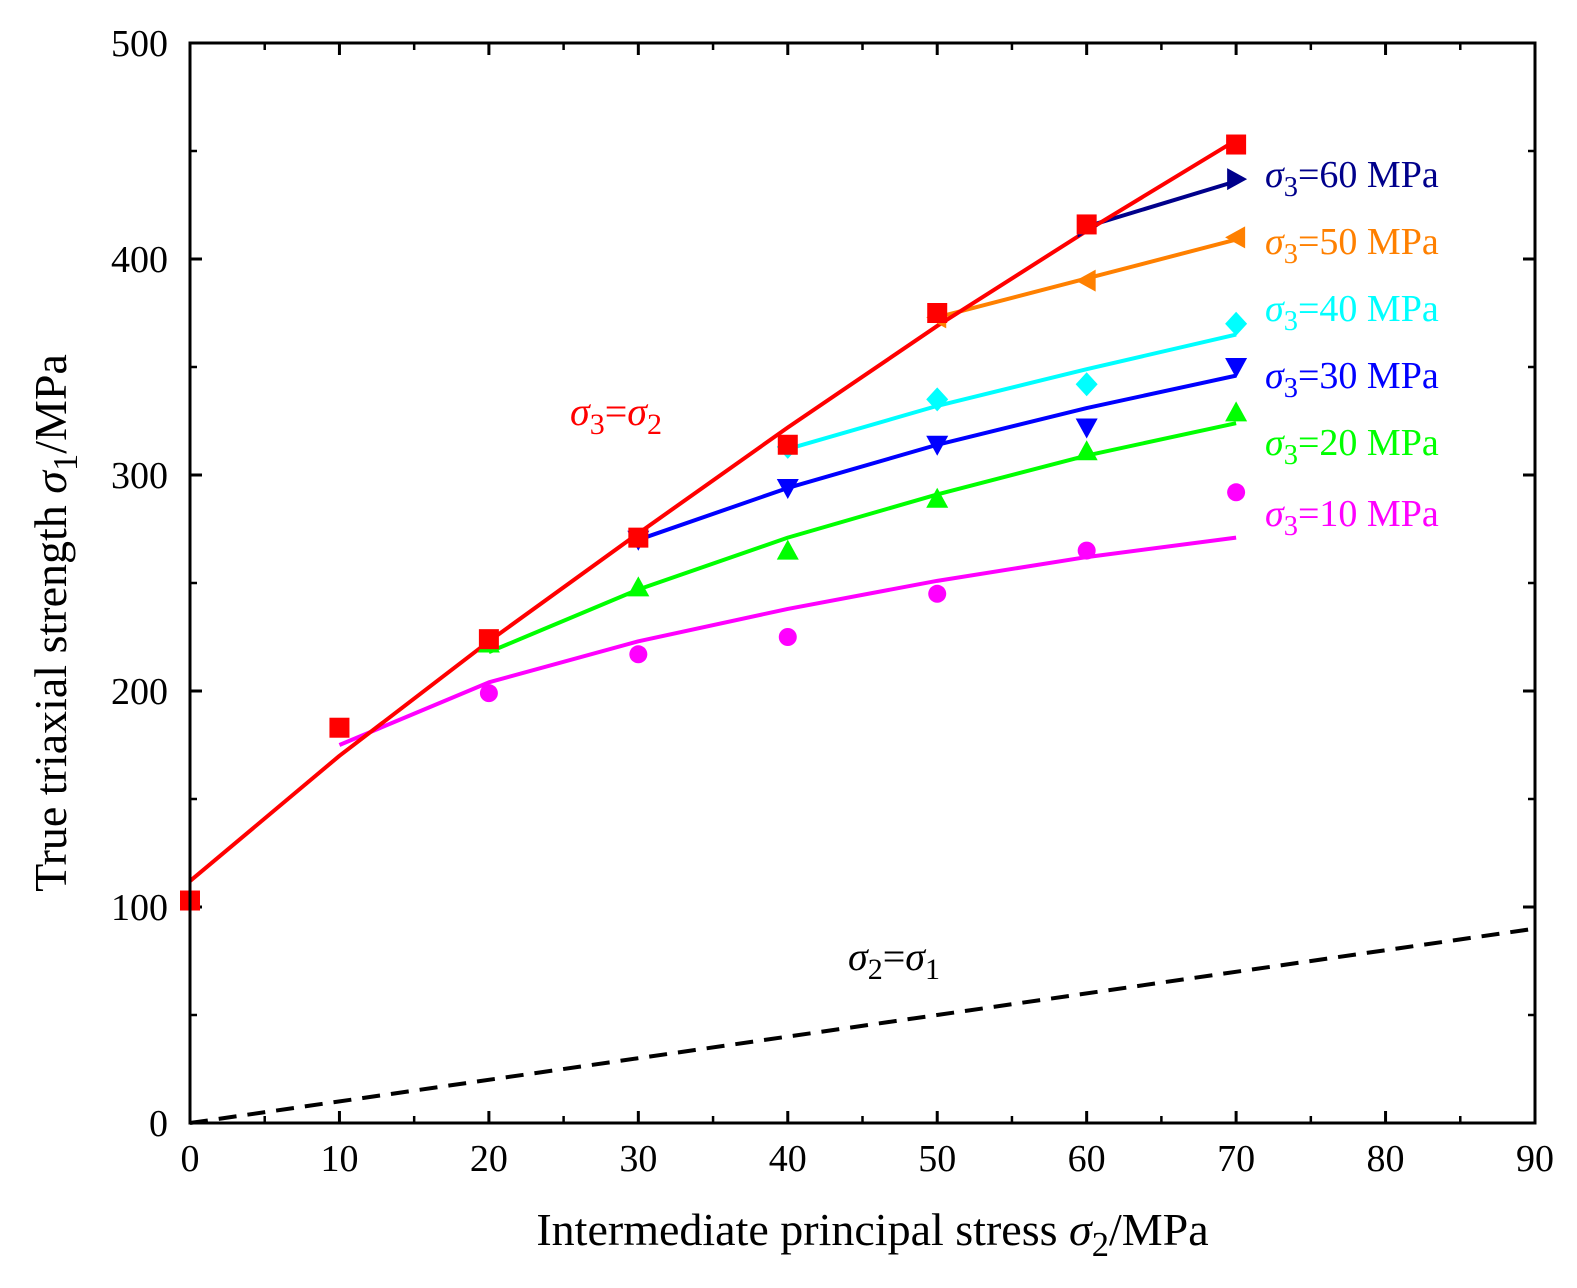 Image resolution: width=1577 pixels, height=1288 pixels. What do you see at coordinates (158, 1124) in the screenshot?
I see `y-tick-label: 0` at bounding box center [158, 1124].